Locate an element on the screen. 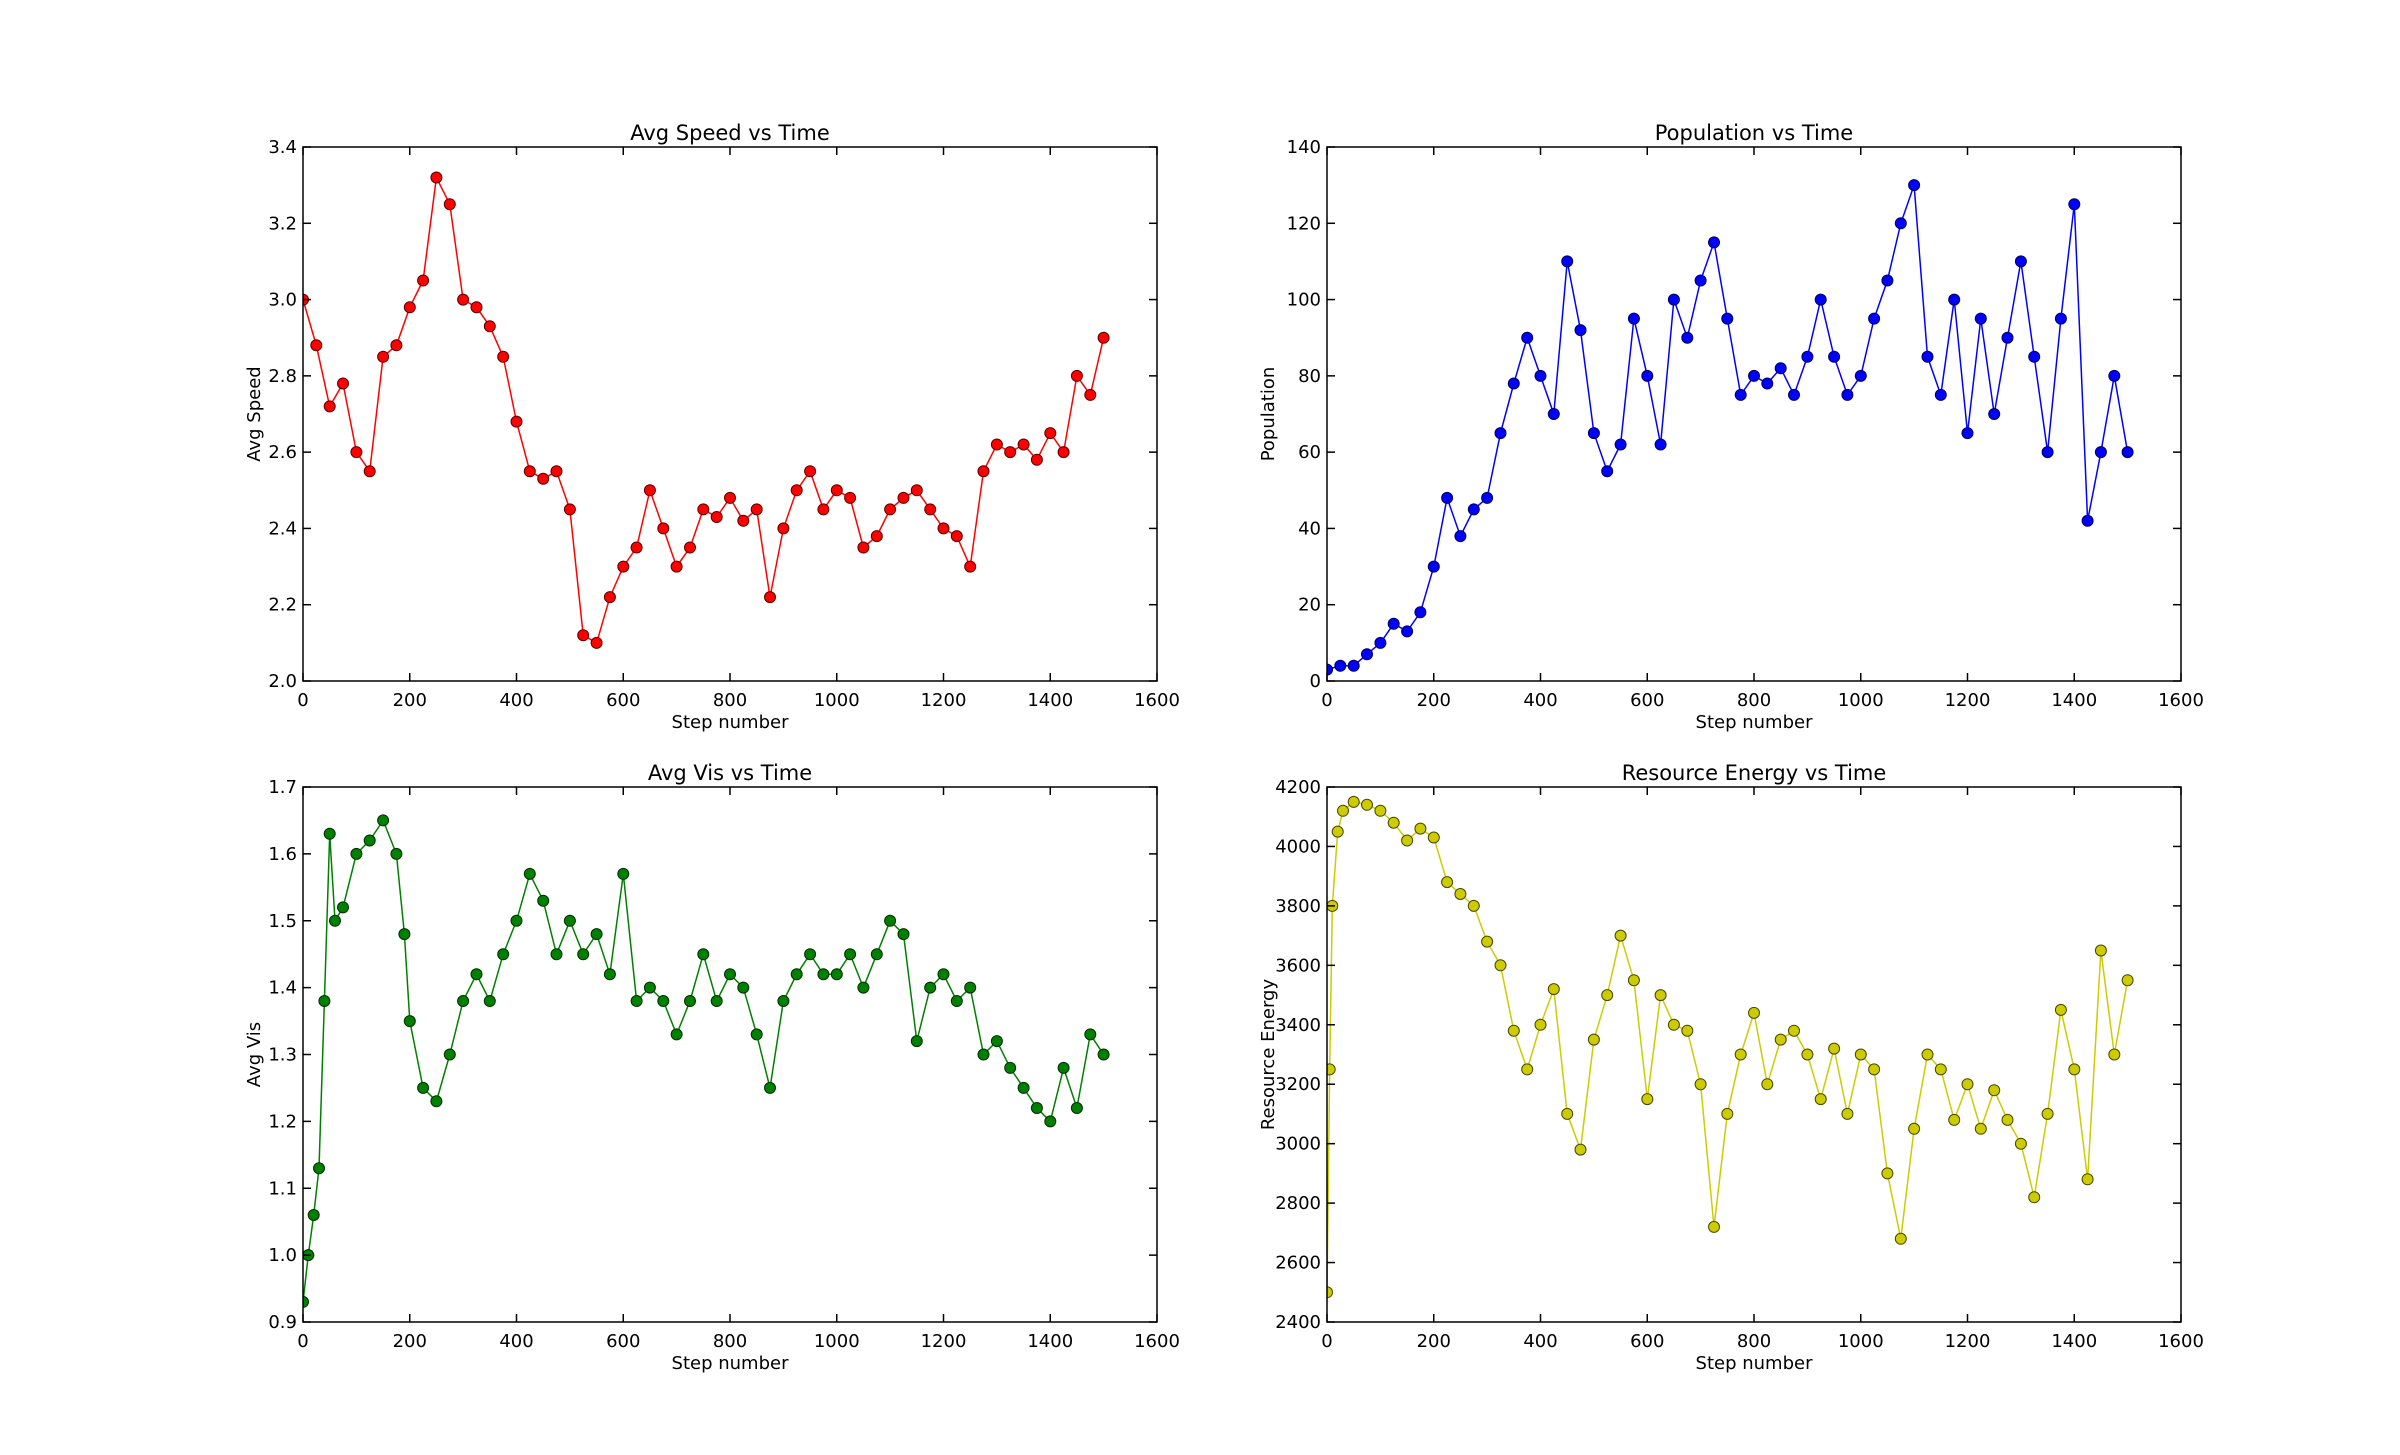  x-axis-label: Step number is located at coordinates (1755, 722).